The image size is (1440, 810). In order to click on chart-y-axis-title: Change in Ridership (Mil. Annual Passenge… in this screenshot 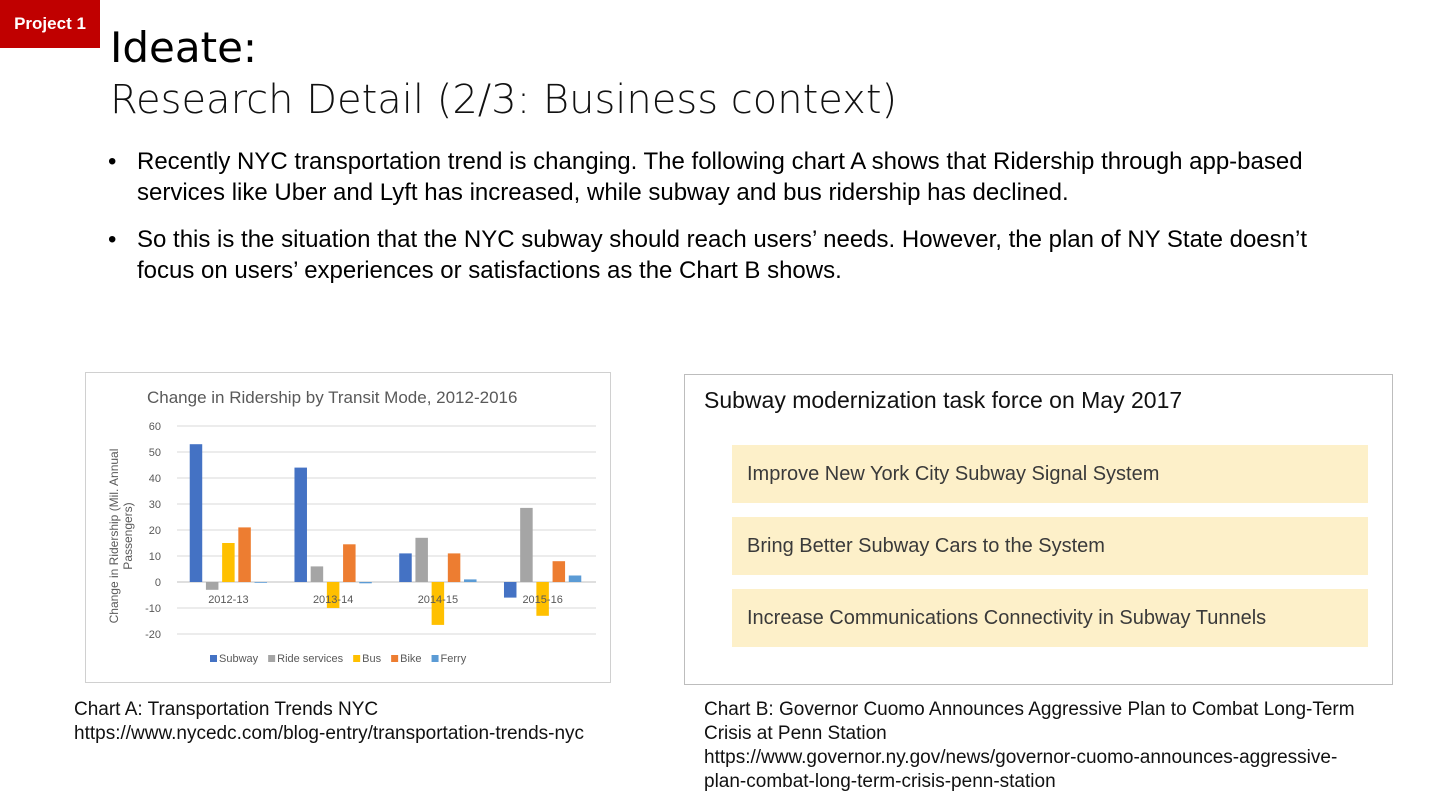, I will do `click(121, 536)`.